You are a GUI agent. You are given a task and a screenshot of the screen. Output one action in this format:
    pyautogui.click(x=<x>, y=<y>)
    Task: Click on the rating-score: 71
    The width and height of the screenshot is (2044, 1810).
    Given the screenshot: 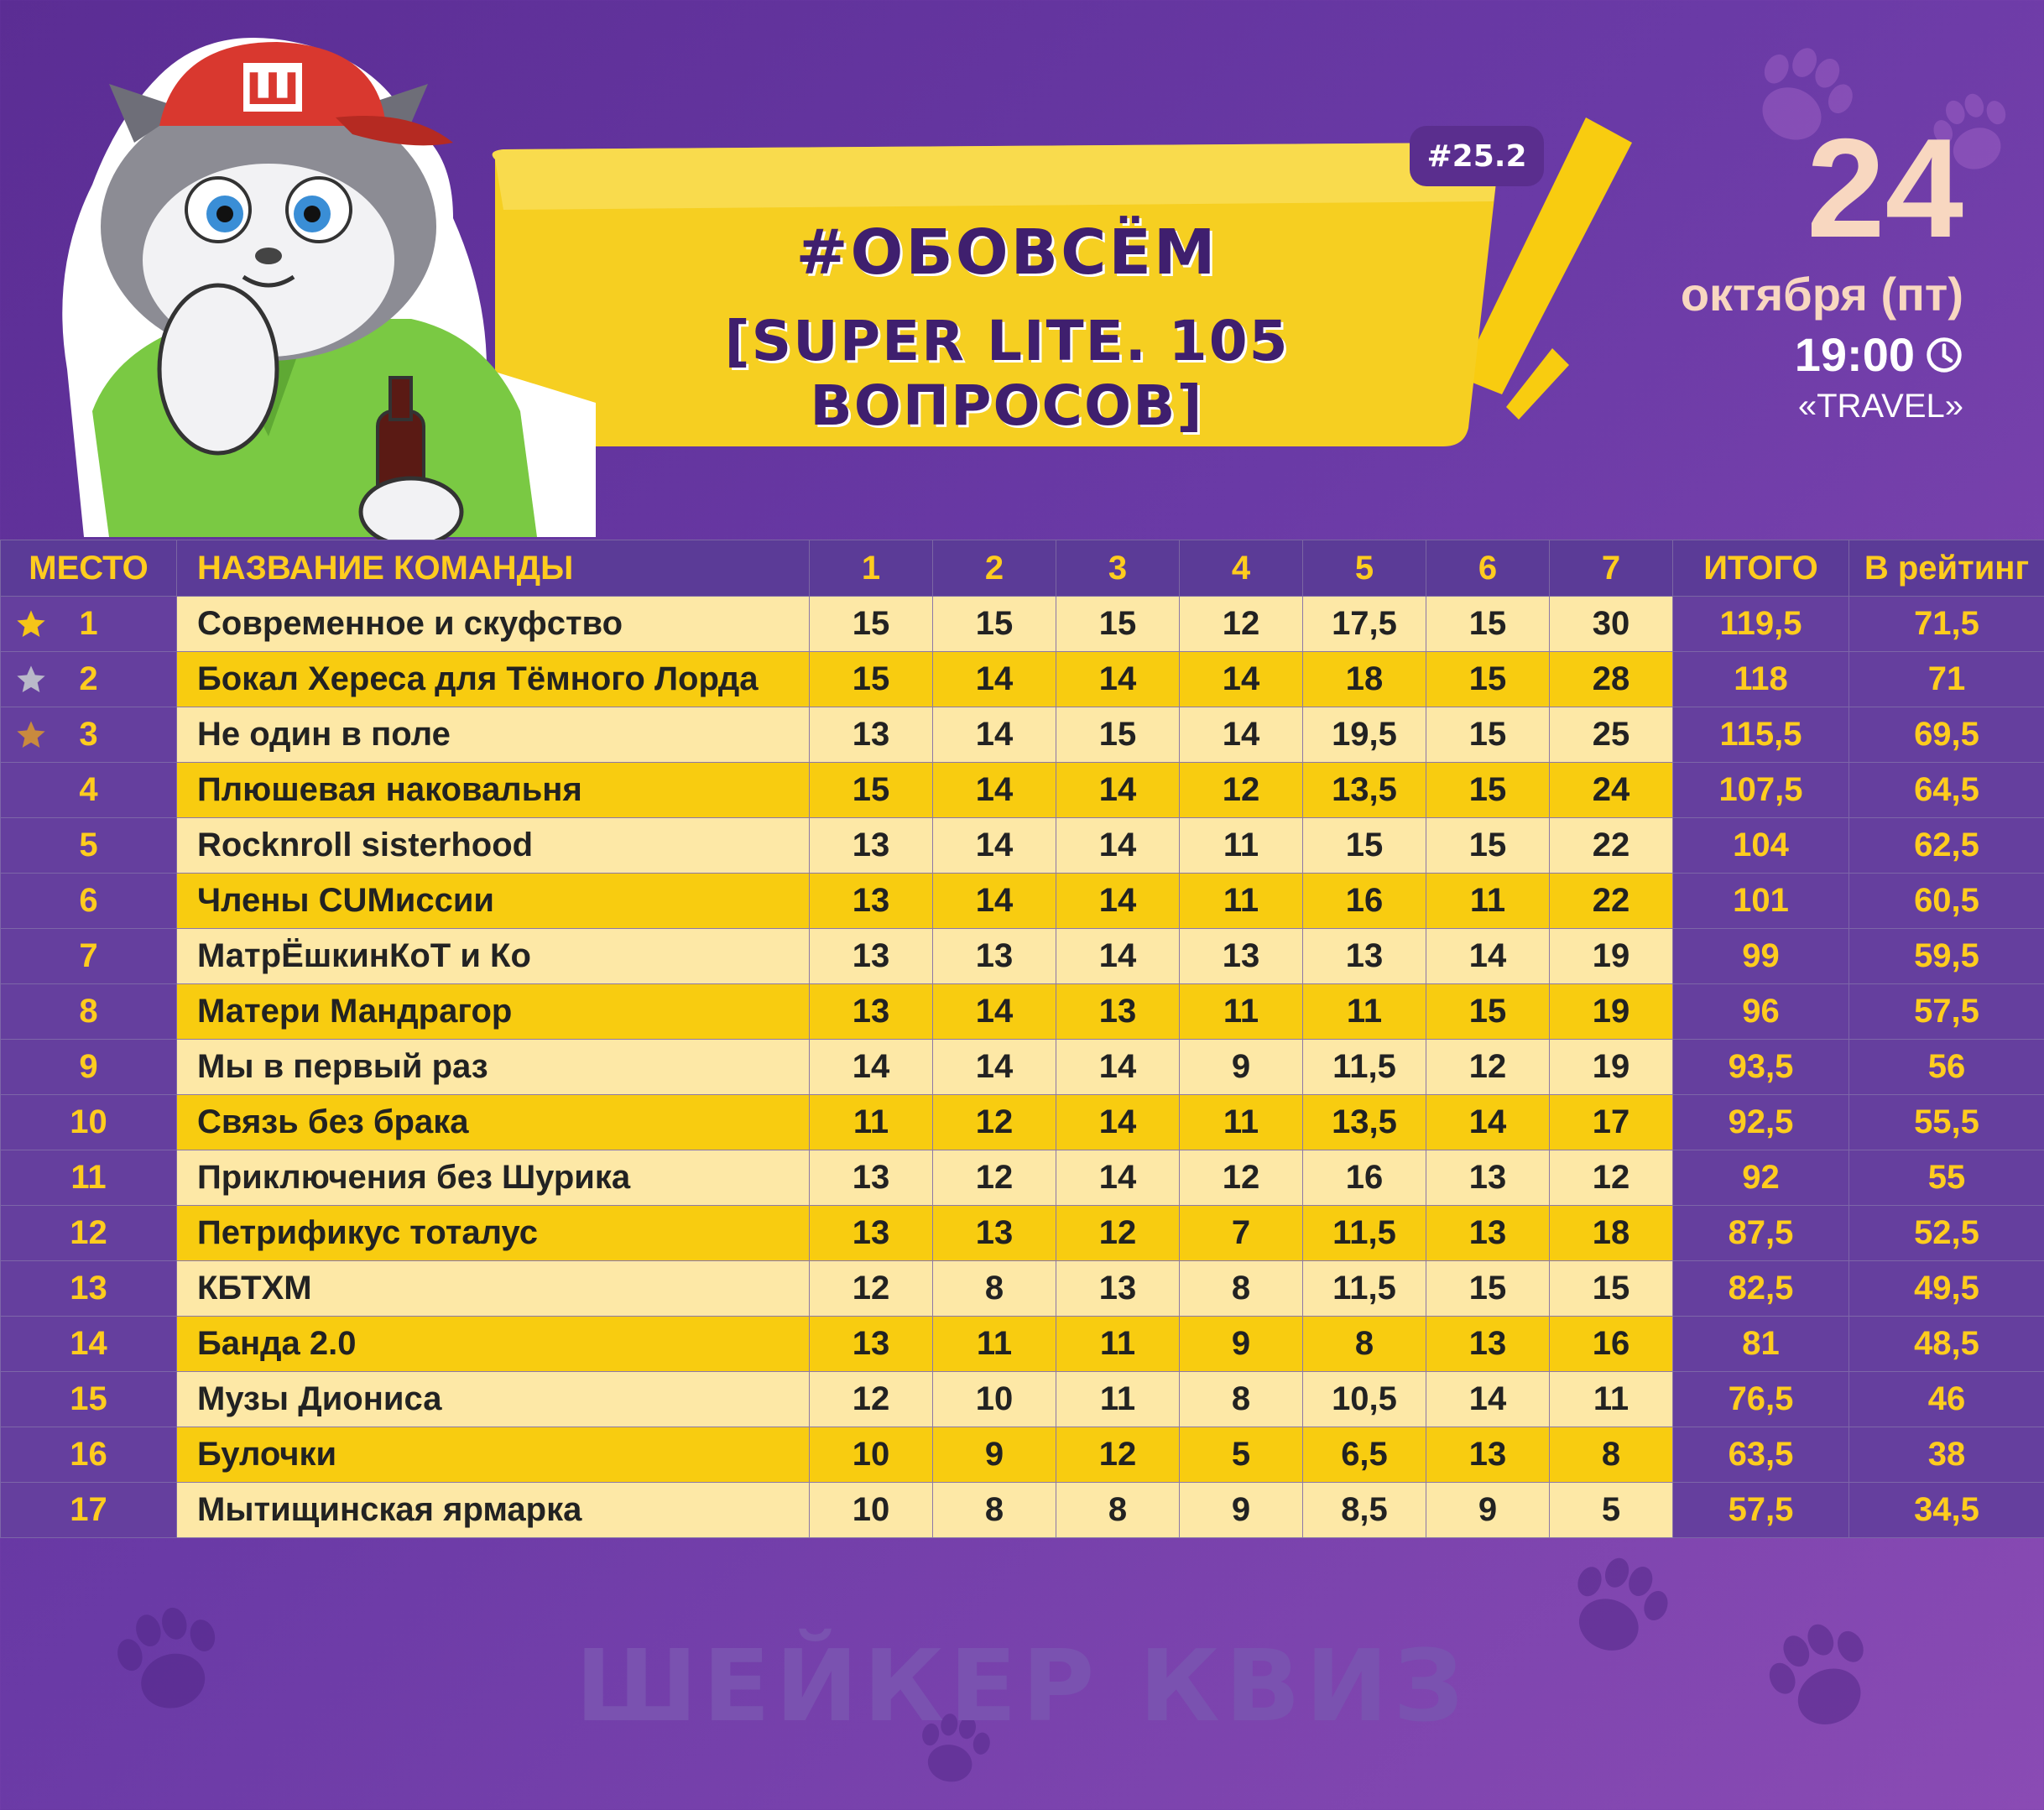 What is the action you would take?
    pyautogui.click(x=1946, y=679)
    